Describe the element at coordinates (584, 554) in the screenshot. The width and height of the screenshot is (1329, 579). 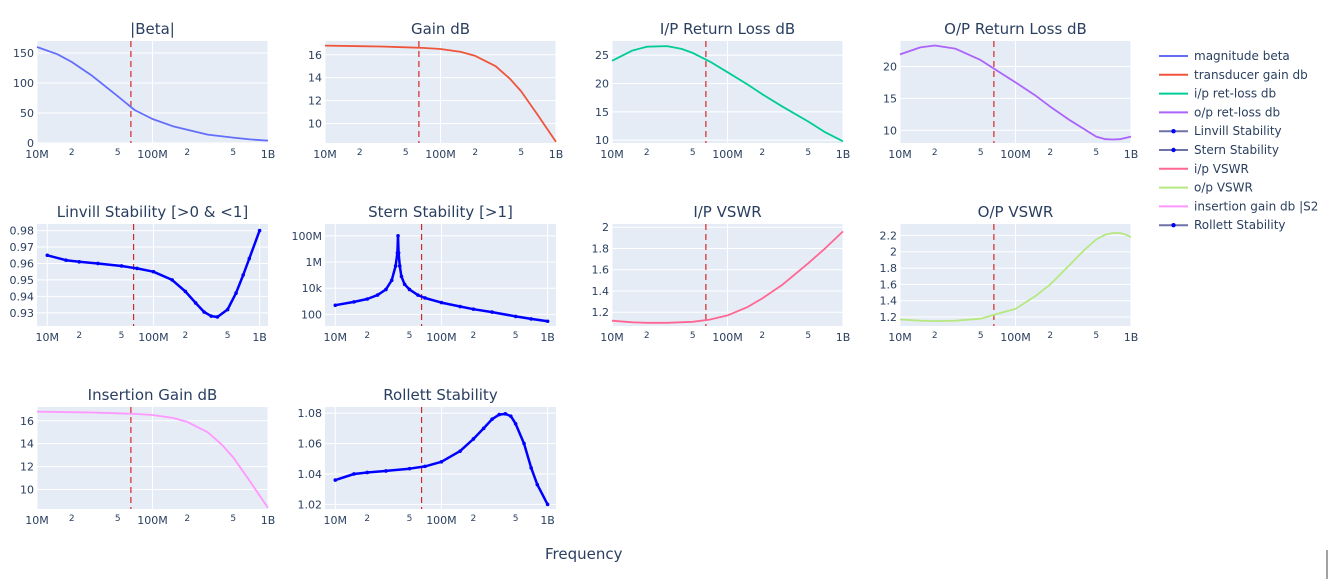
I see `x-axis-title: Frequency` at that location.